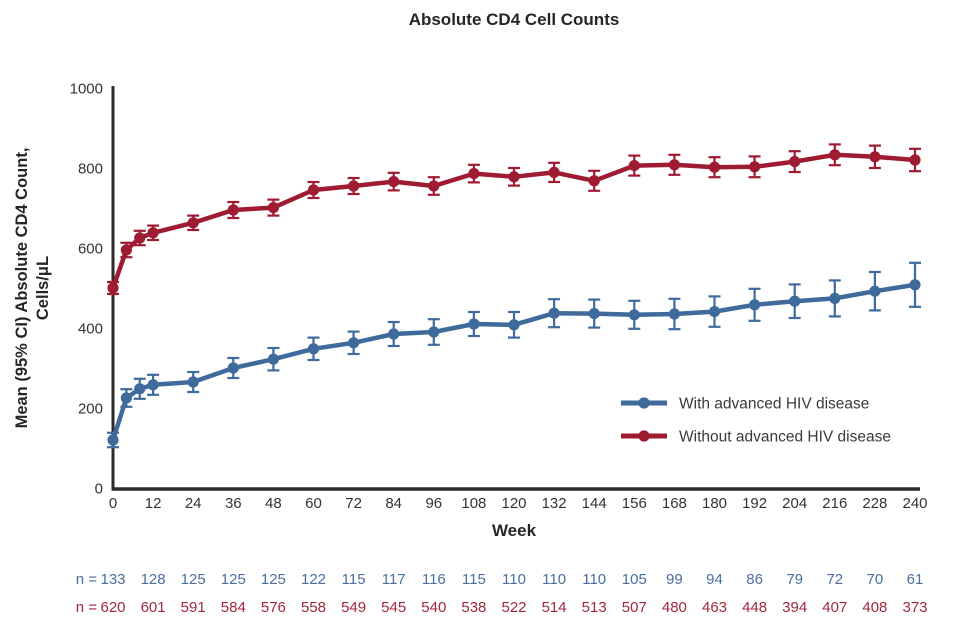  I want to click on x-tick-label: 36, so click(233, 503).